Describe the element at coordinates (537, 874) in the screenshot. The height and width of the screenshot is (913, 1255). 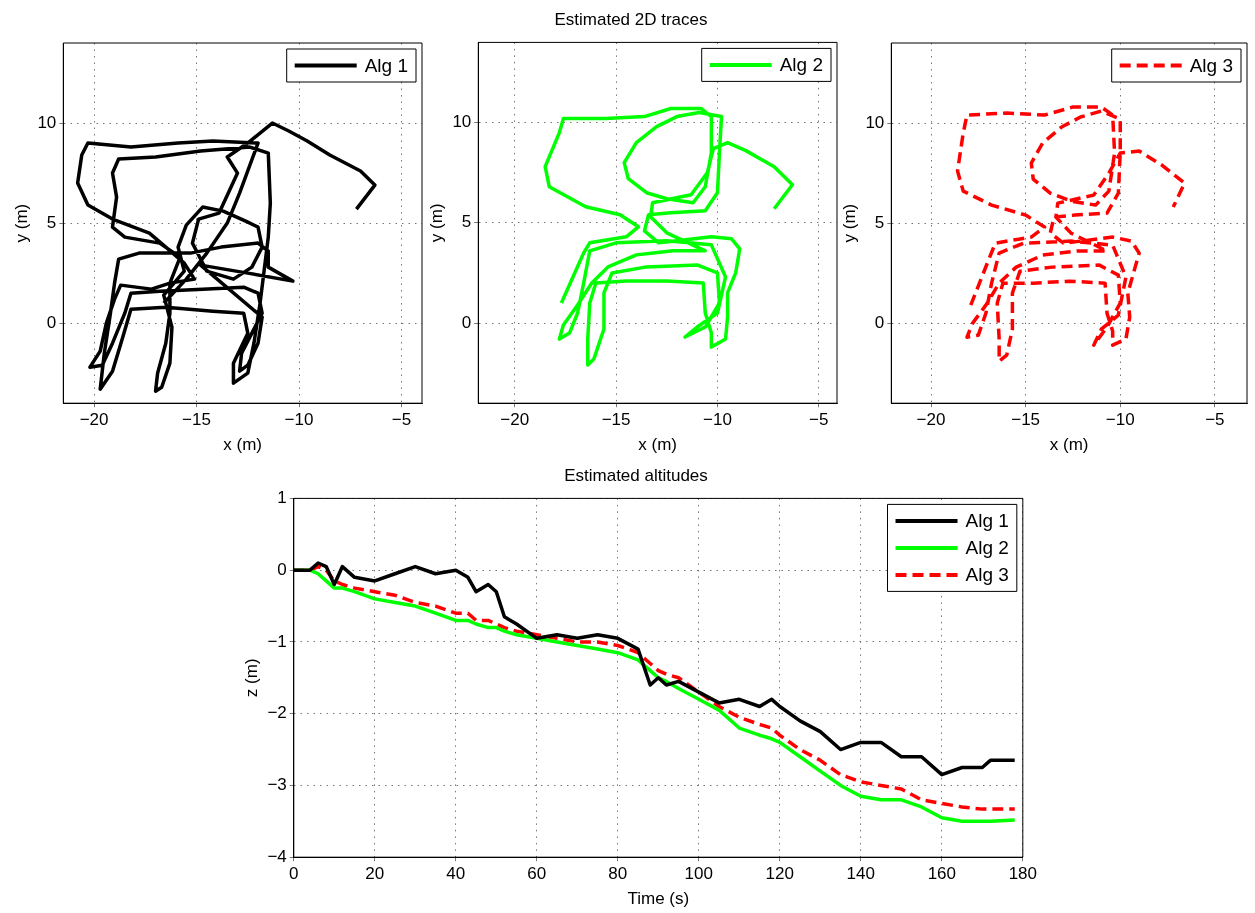
I see `x-tick-label: 60` at that location.